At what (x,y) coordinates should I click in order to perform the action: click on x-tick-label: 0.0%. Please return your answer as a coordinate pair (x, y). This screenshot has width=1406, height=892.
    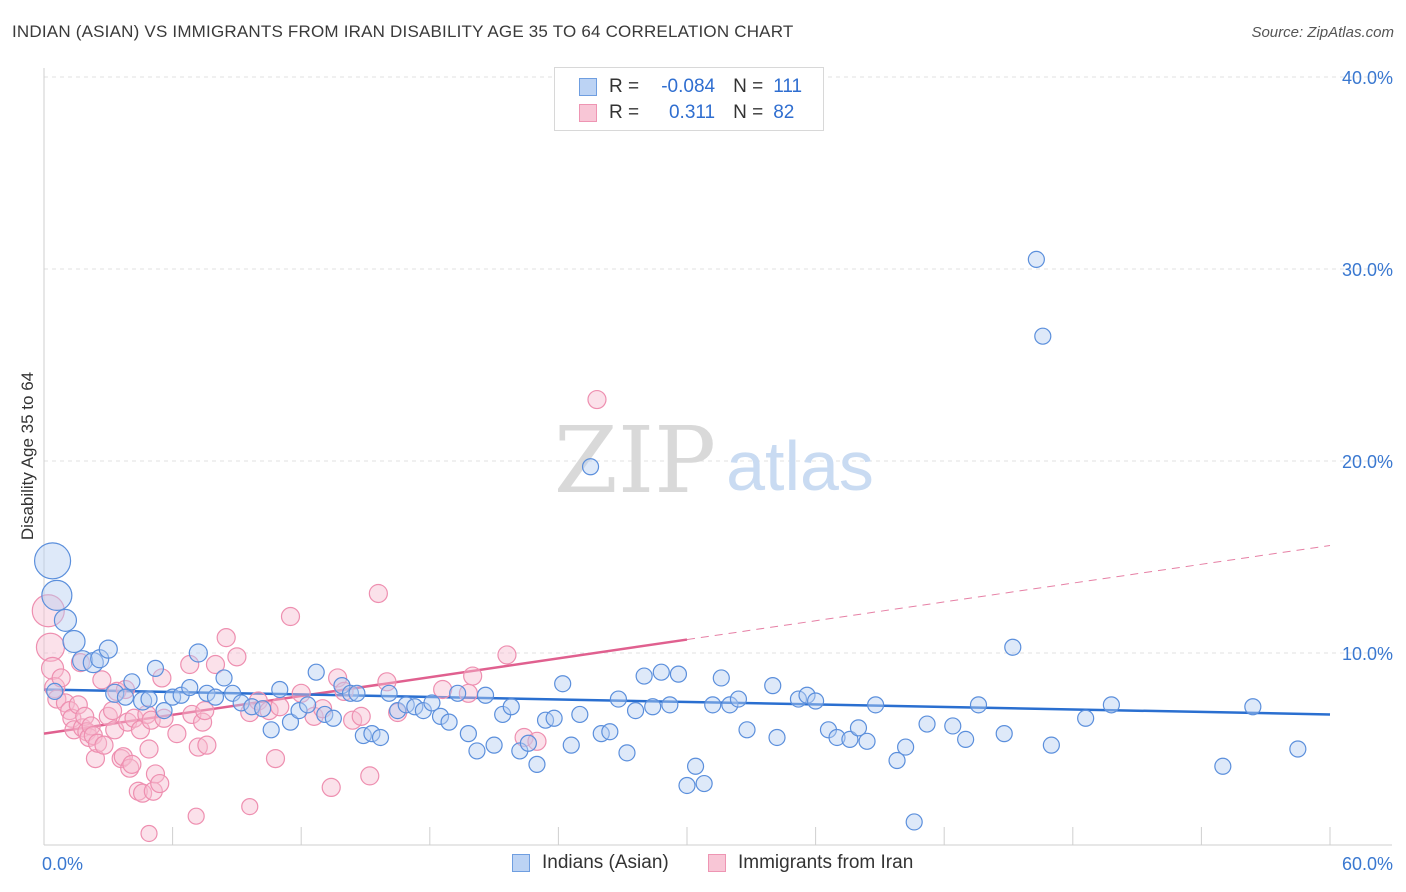
    Looking at the image, I should click on (62, 864).